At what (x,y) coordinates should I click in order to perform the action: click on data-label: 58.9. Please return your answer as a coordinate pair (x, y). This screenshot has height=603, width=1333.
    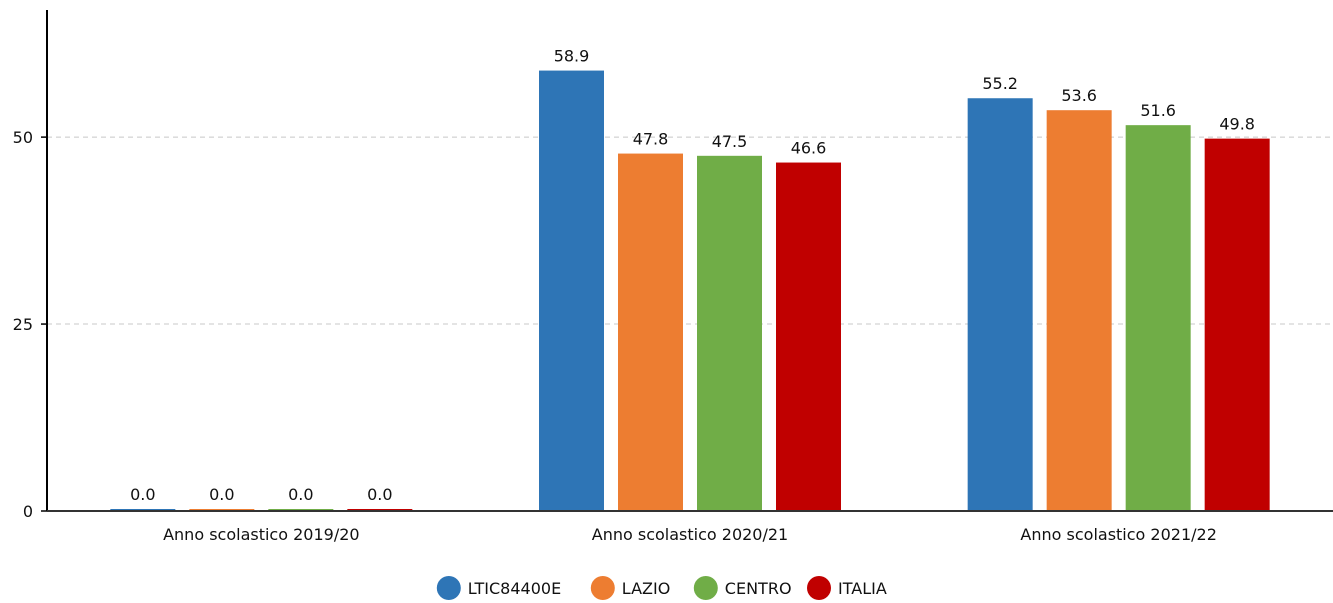
    Looking at the image, I should click on (572, 56).